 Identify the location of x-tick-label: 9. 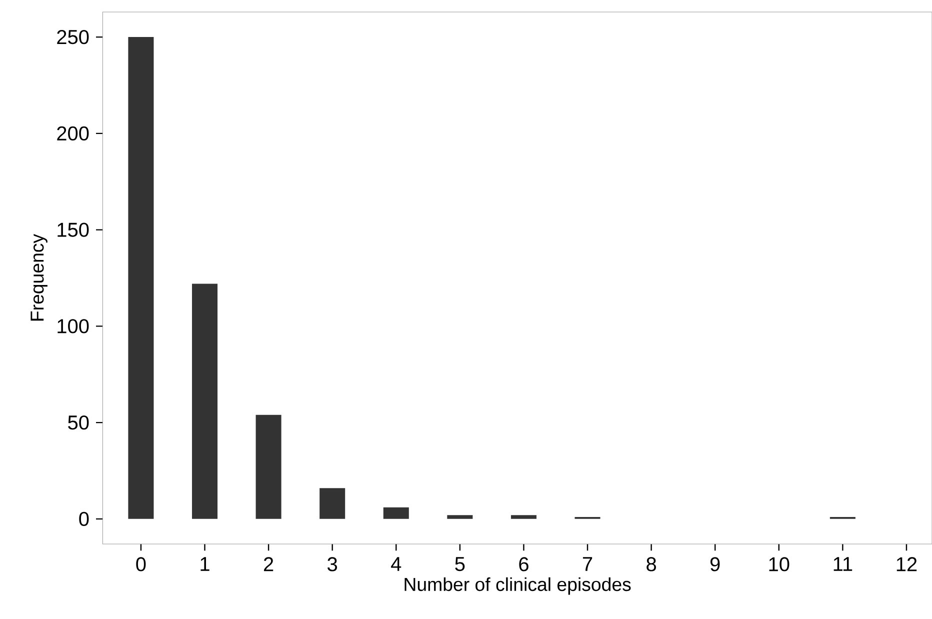
(715, 564).